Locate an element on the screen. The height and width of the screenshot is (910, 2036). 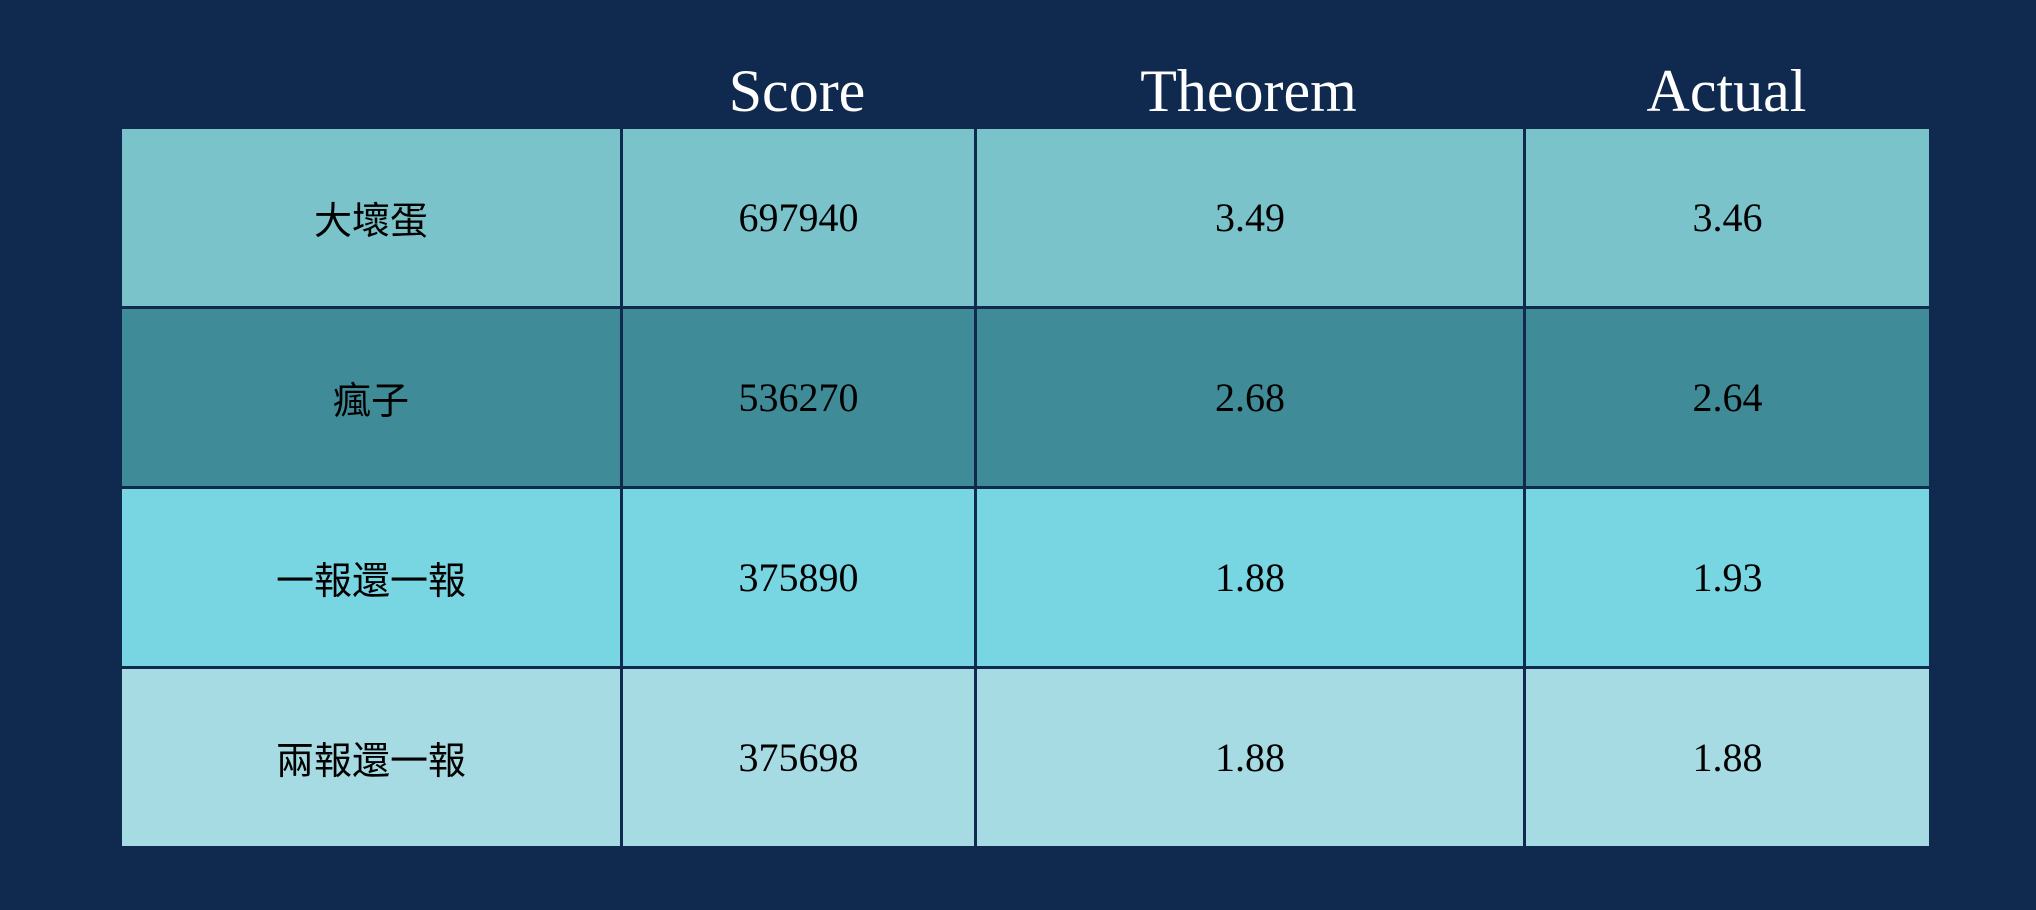
column-header-score: Score is located at coordinates (797, 90).